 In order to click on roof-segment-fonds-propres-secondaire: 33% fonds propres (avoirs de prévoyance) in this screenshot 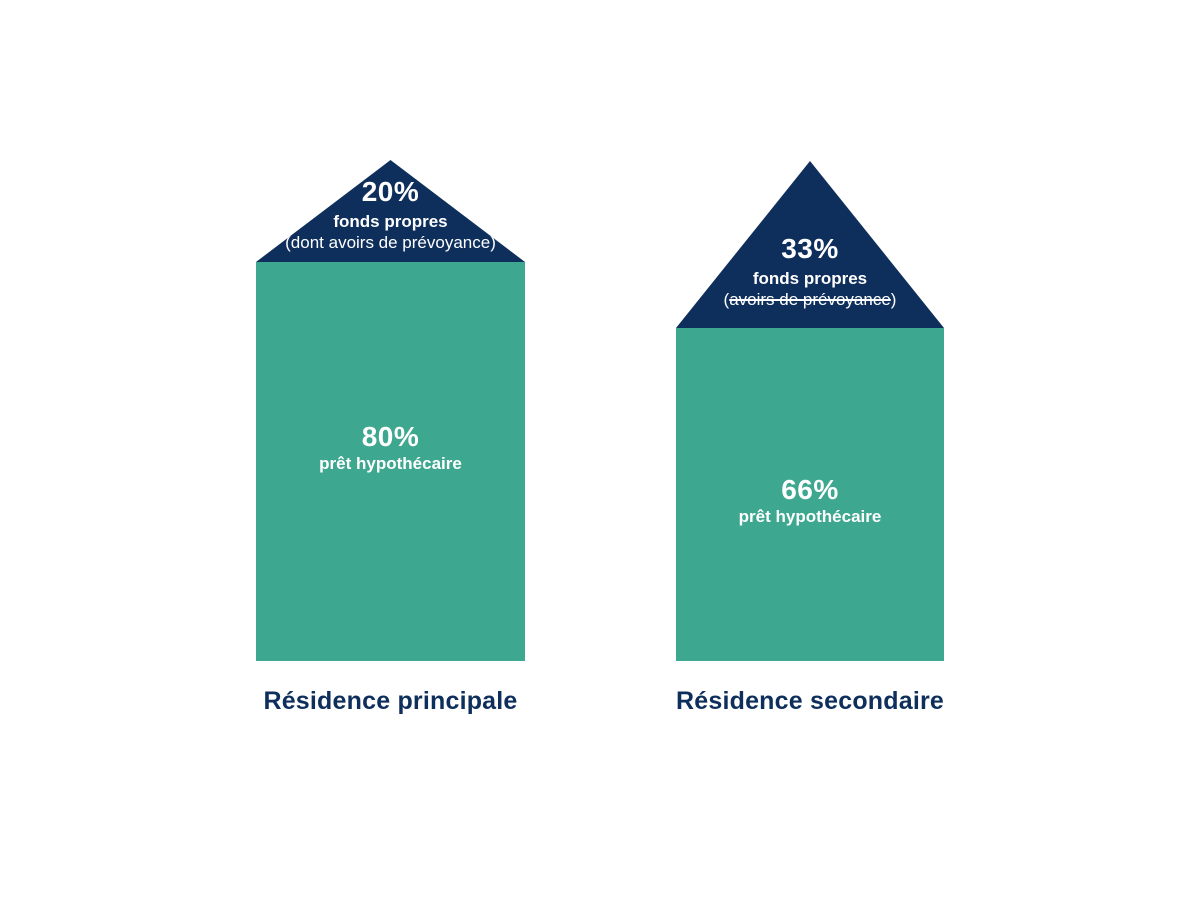, I will do `click(810, 244)`.